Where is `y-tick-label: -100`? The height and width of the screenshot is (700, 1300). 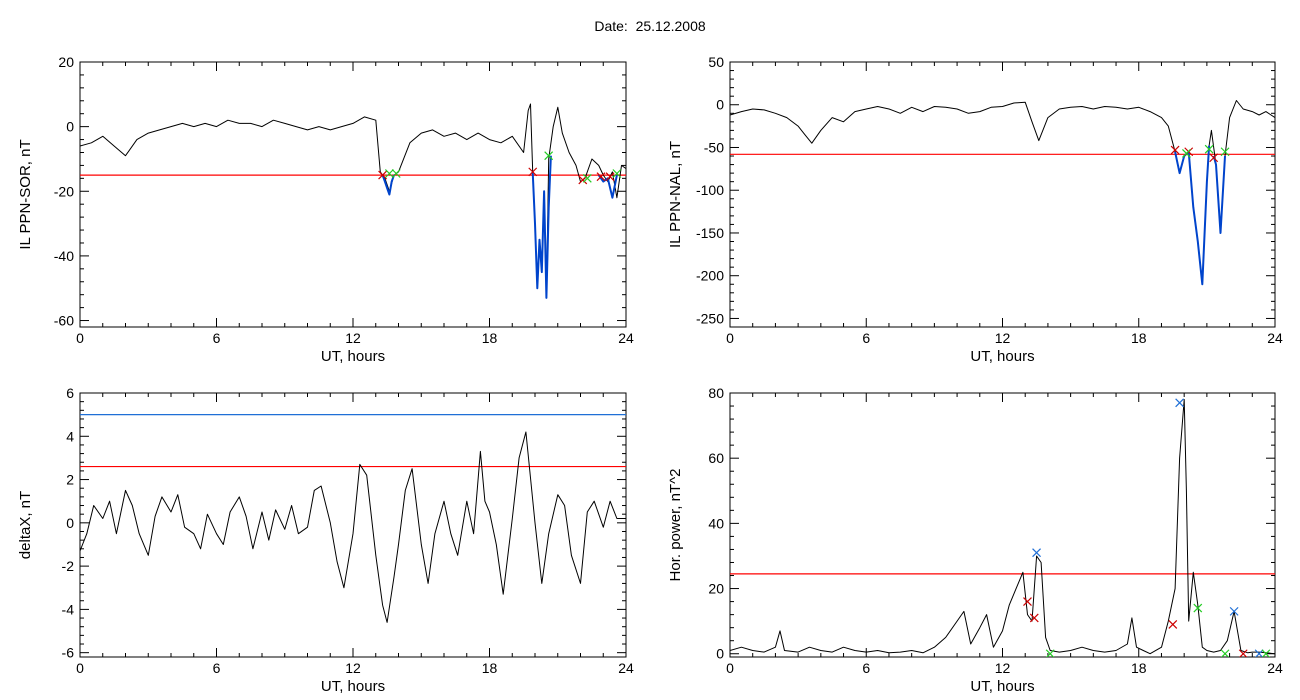
y-tick-label: -100 is located at coordinates (710, 190).